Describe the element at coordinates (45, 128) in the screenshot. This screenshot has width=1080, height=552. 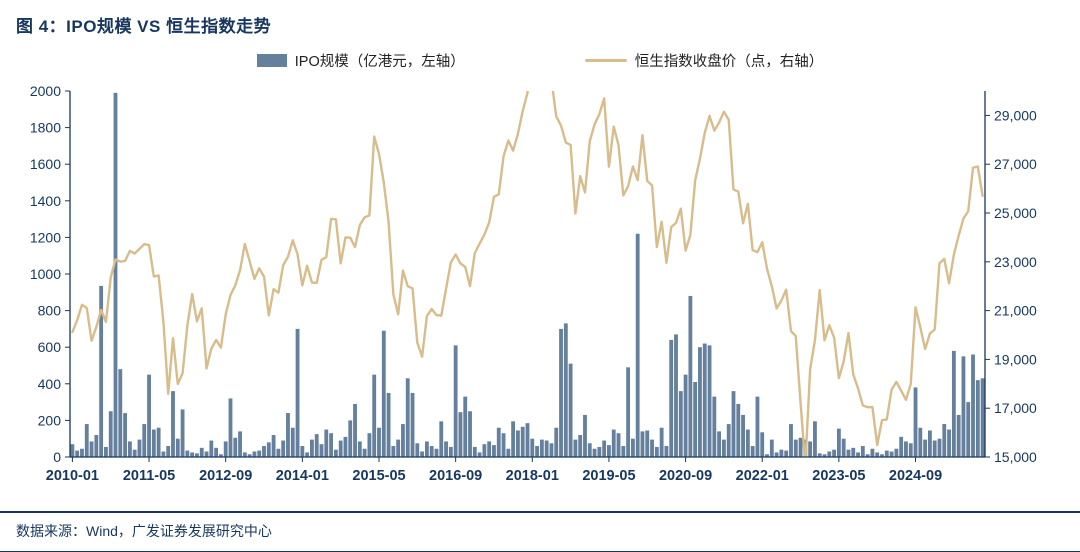
I see `svg-text: 1800` at that location.